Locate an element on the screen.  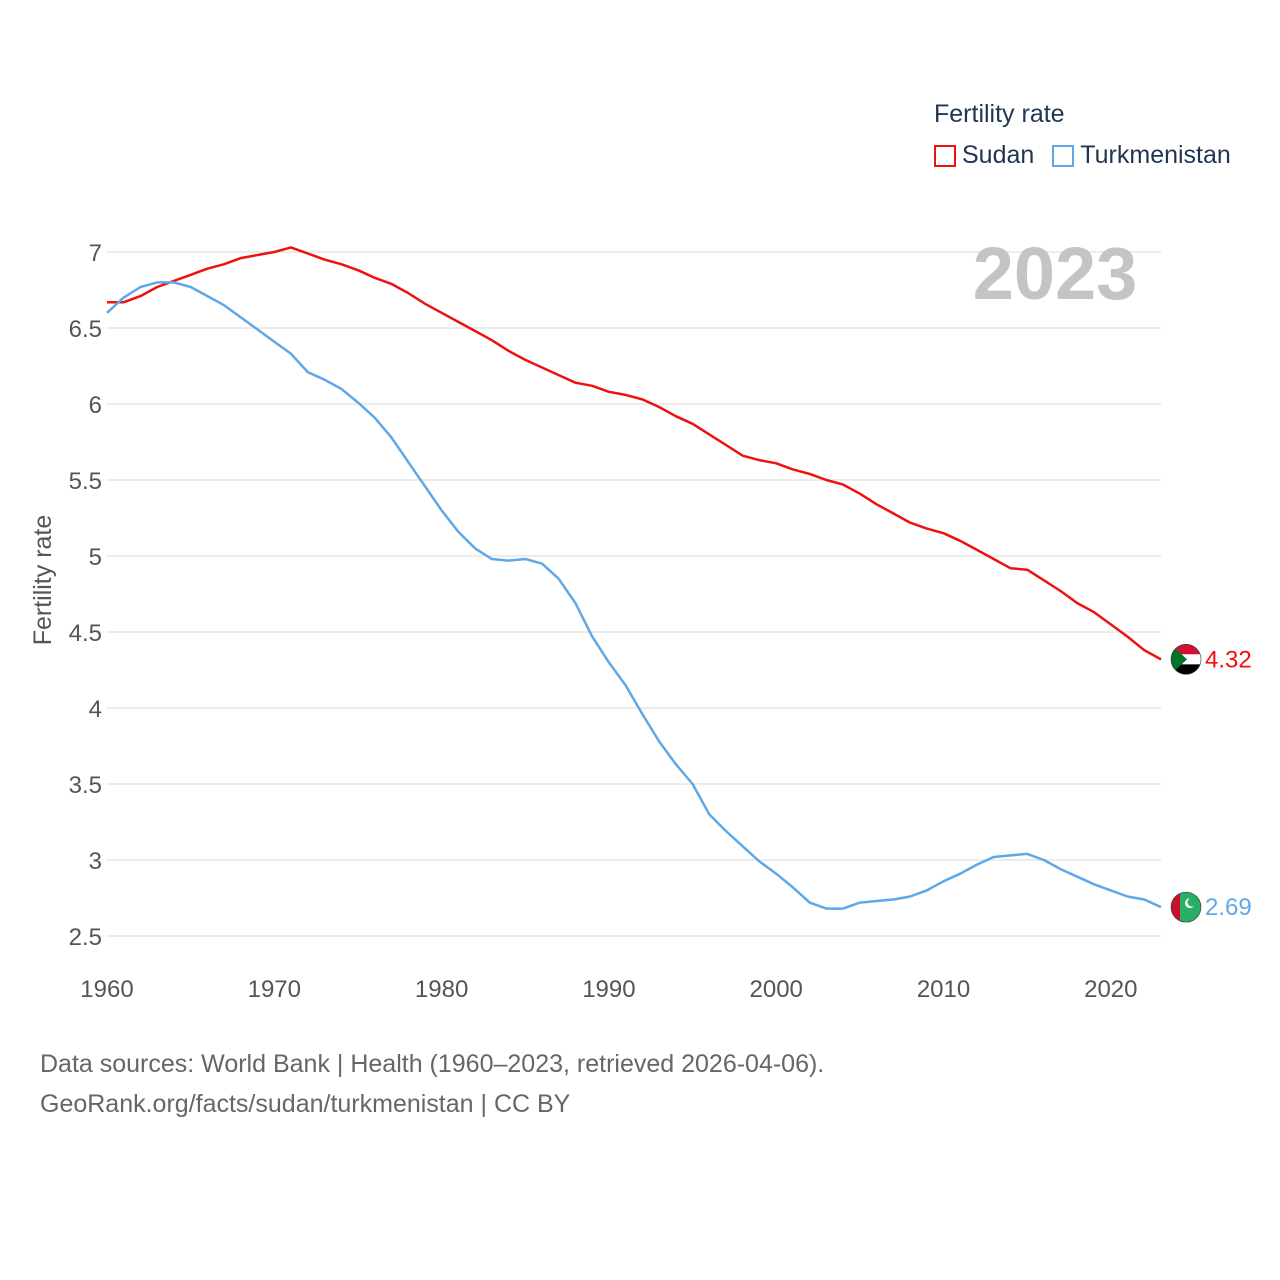
legend-item-sudan: Sudan is located at coordinates (984, 155).